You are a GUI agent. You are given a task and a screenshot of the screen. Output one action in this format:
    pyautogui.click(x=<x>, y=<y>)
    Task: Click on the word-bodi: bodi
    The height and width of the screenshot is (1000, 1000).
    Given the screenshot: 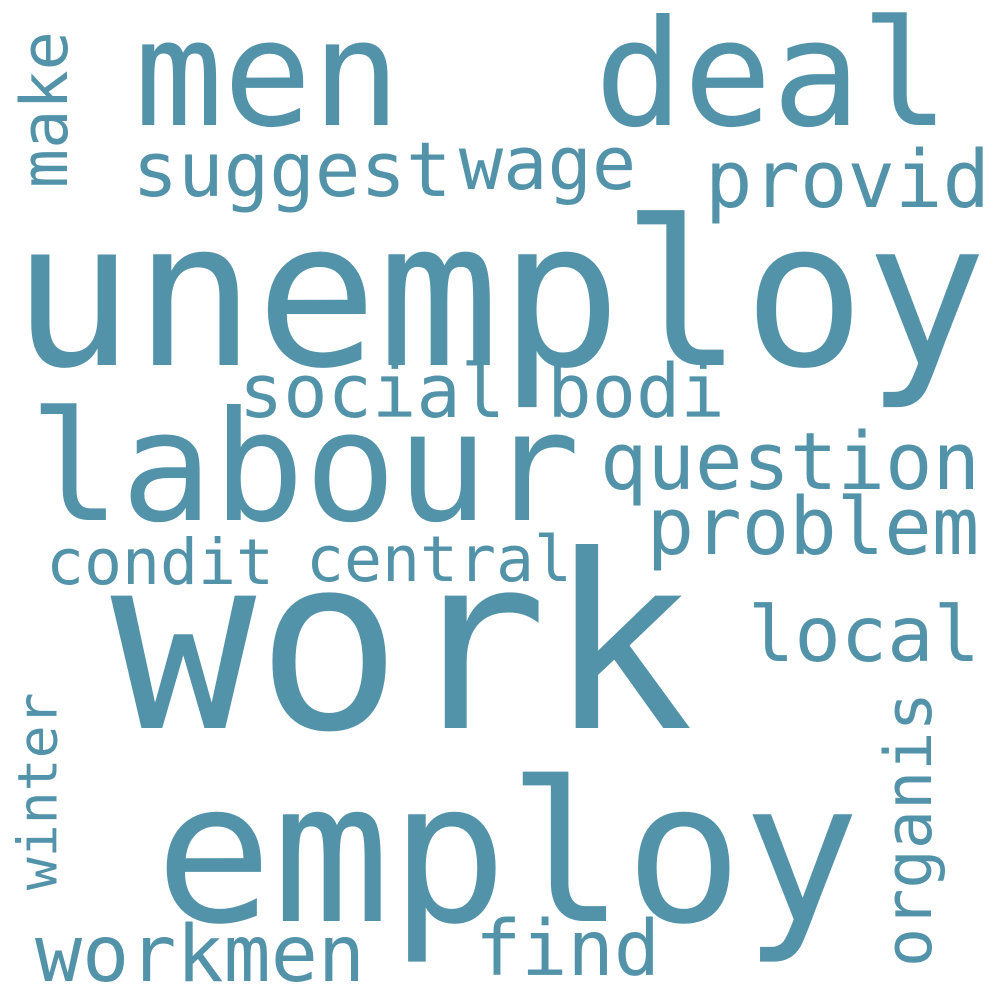 What is the action you would take?
    pyautogui.click(x=636, y=393)
    